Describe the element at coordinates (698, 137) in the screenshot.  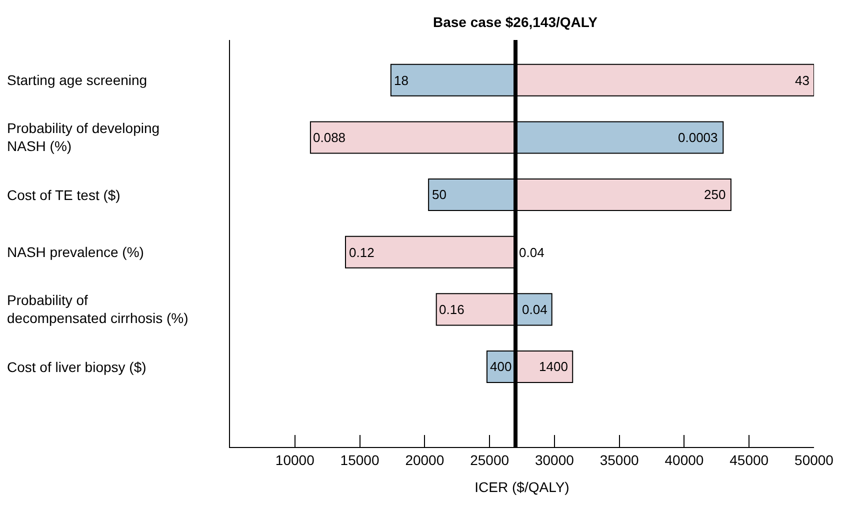
I see `annotation: 0.0003` at that location.